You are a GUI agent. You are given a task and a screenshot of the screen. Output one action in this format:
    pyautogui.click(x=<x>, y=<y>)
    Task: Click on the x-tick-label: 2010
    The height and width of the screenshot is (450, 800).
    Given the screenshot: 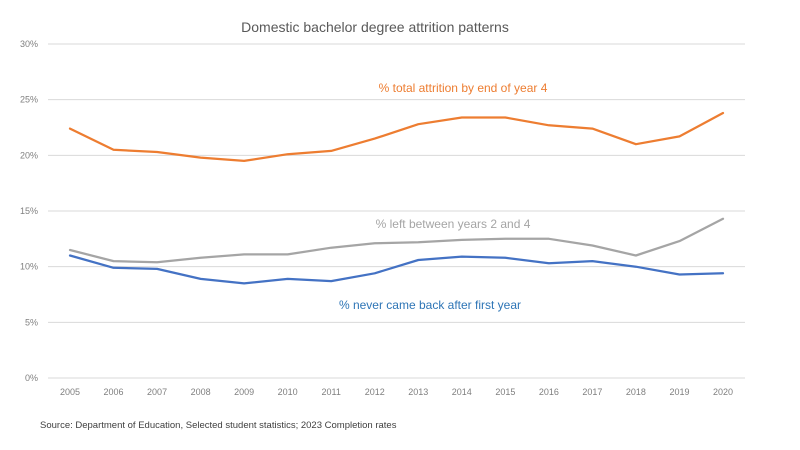 What is the action you would take?
    pyautogui.click(x=288, y=392)
    